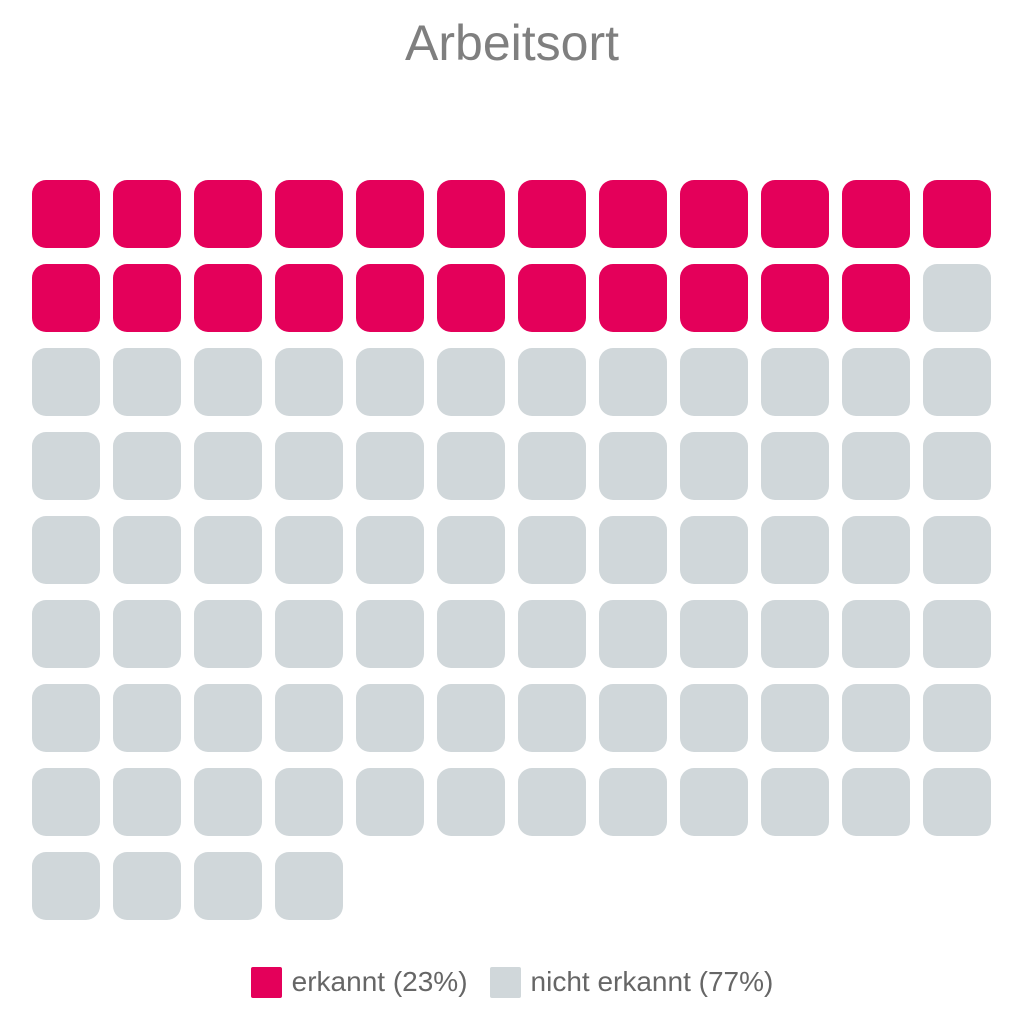 The width and height of the screenshot is (1024, 1024). I want to click on chart-title: Arbeitsort, so click(512, 43).